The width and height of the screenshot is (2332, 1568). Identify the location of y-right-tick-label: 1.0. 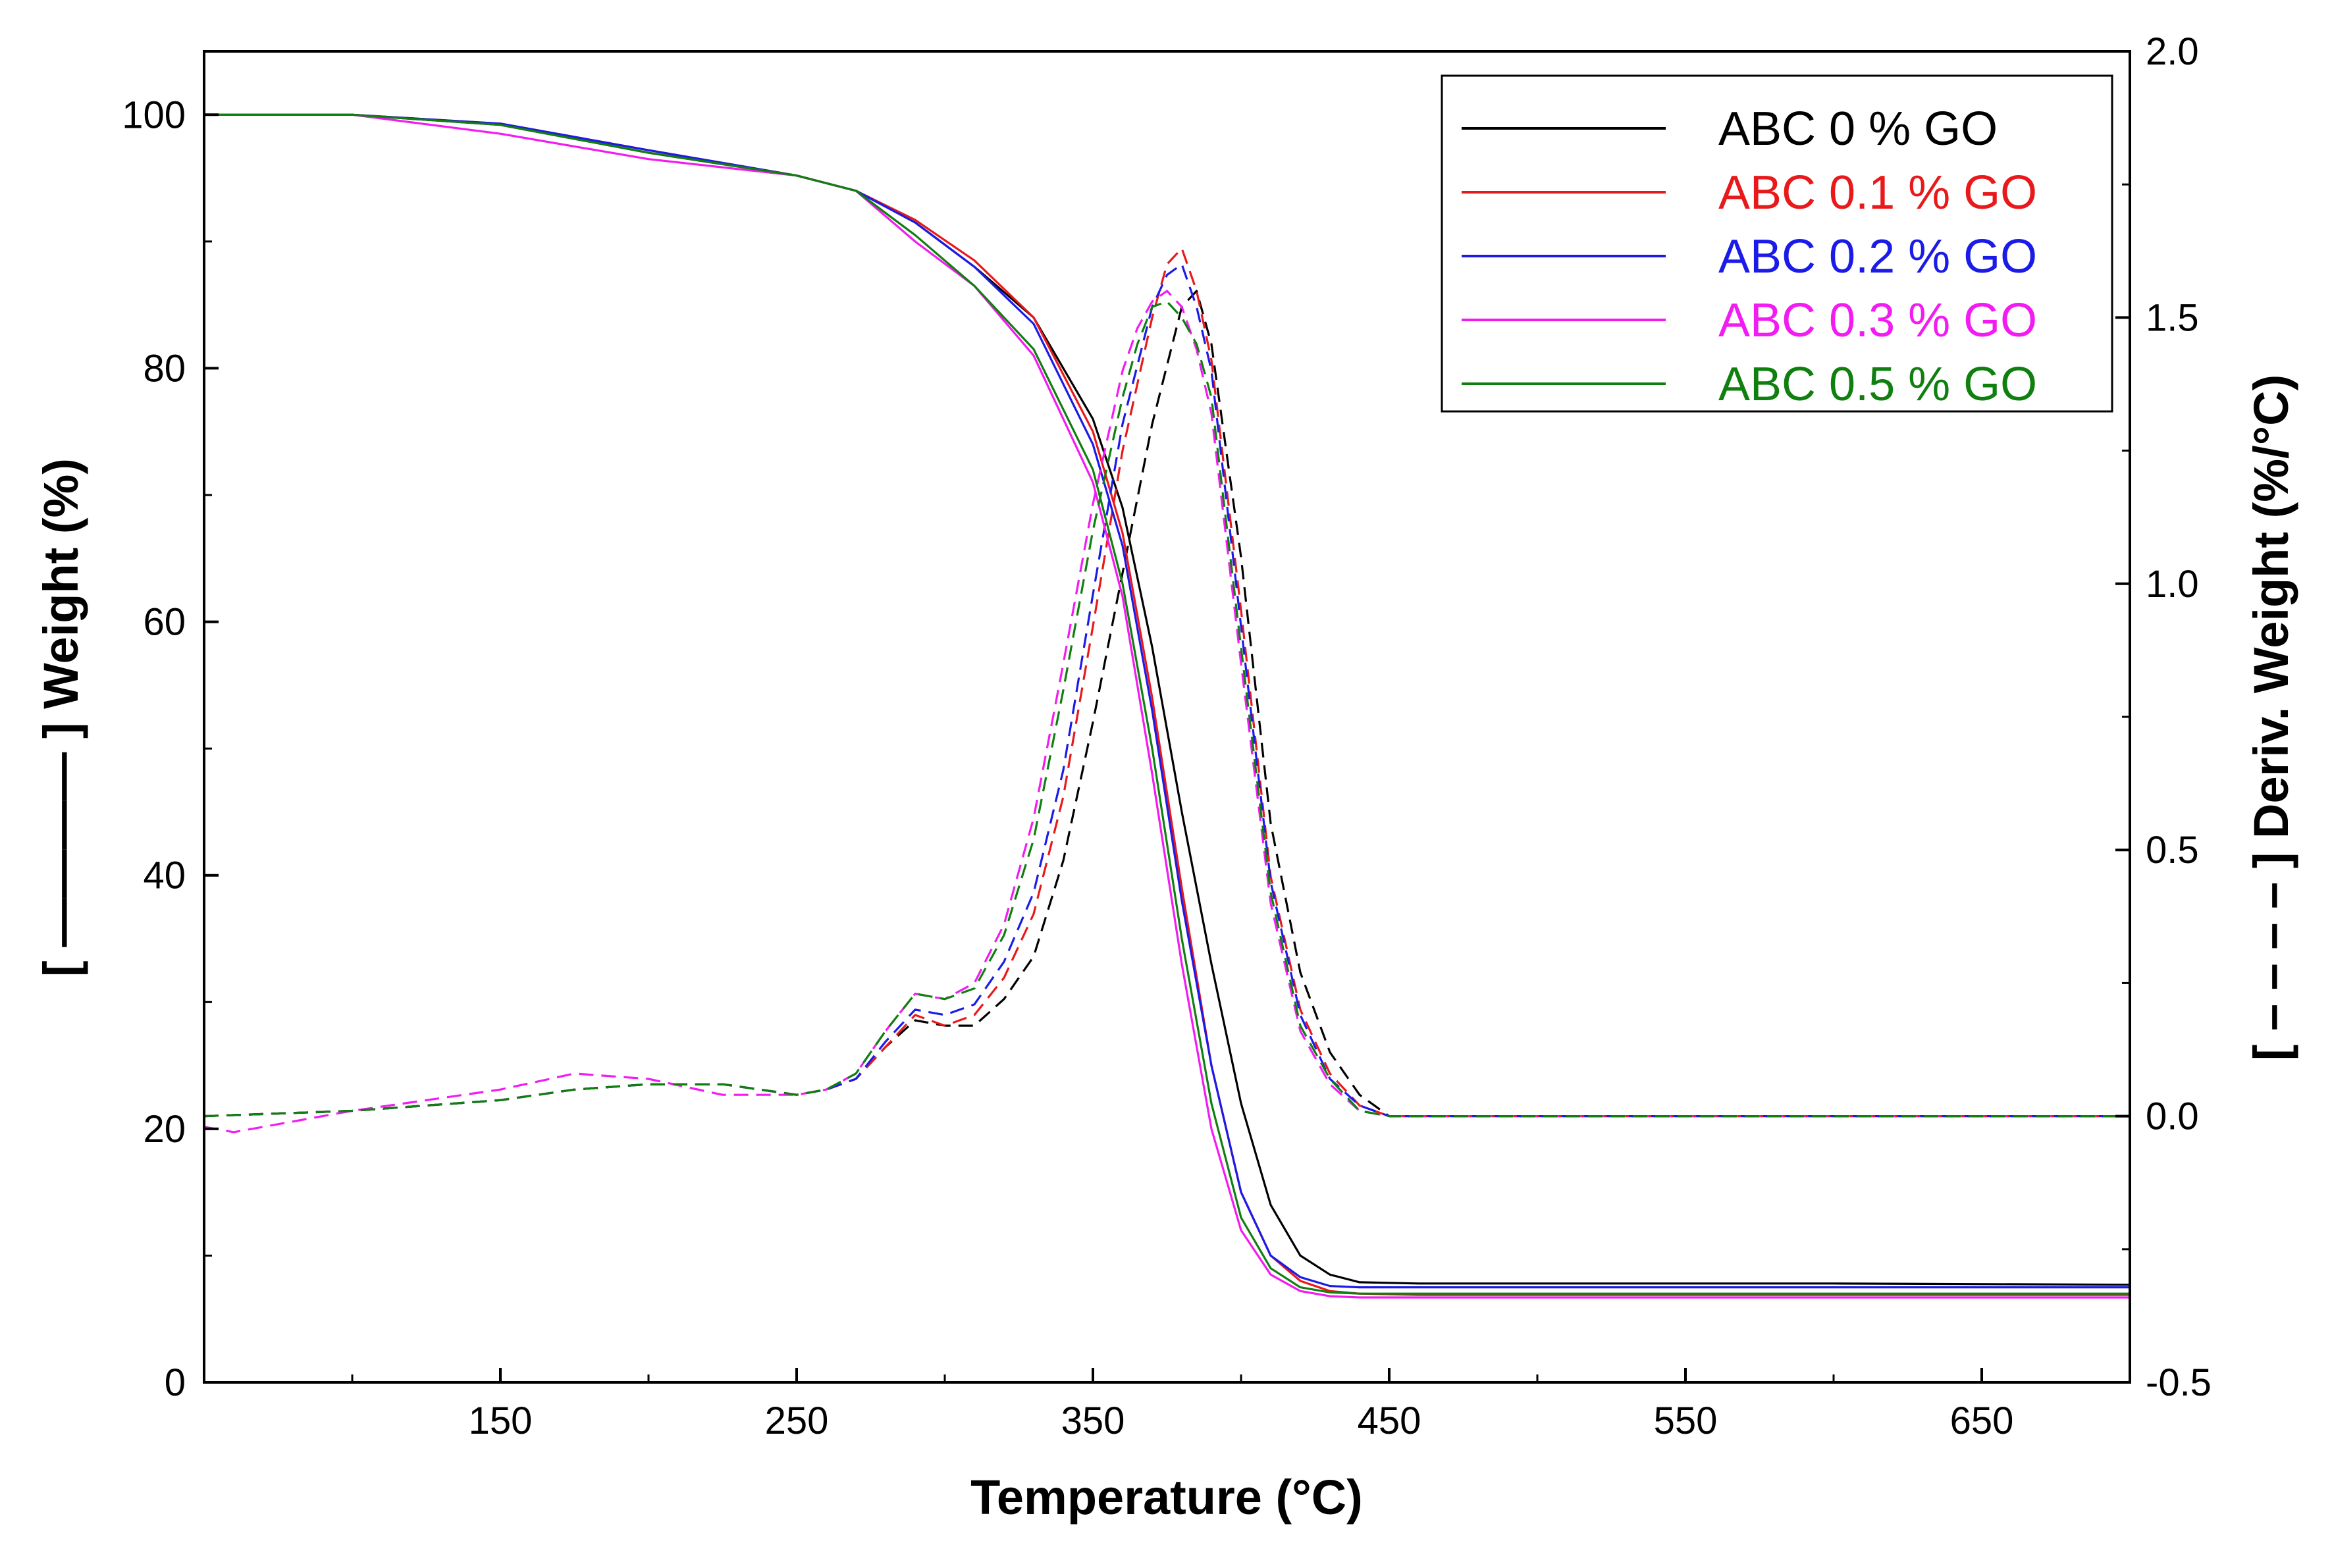
(2172, 584).